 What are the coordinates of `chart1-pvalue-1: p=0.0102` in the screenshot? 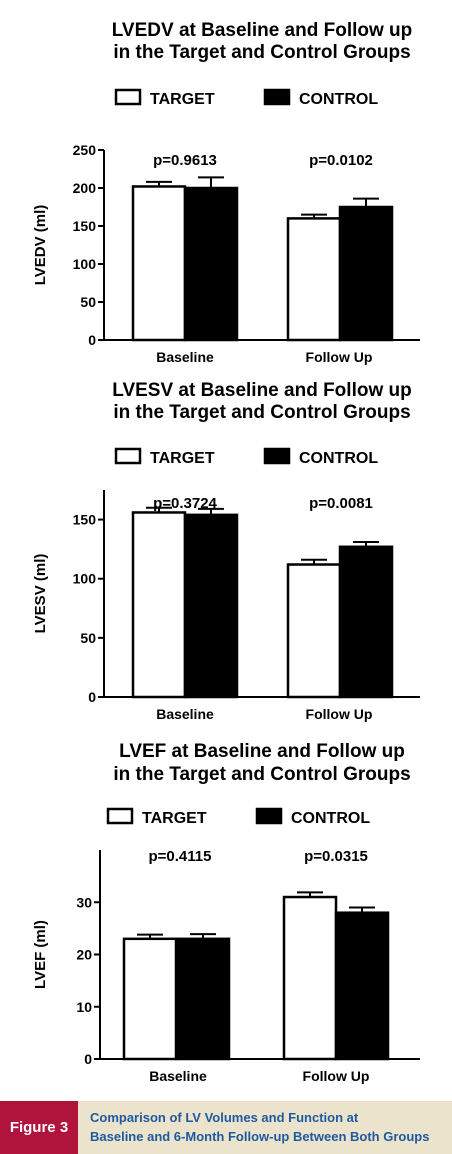 It's located at (341, 160).